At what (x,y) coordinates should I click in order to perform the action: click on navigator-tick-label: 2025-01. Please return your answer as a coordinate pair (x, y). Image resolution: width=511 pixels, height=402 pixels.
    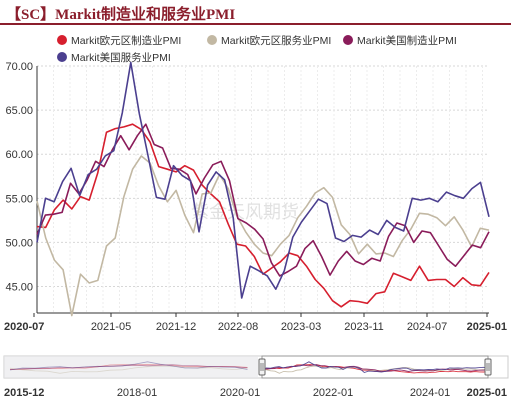
    Looking at the image, I should click on (487, 393).